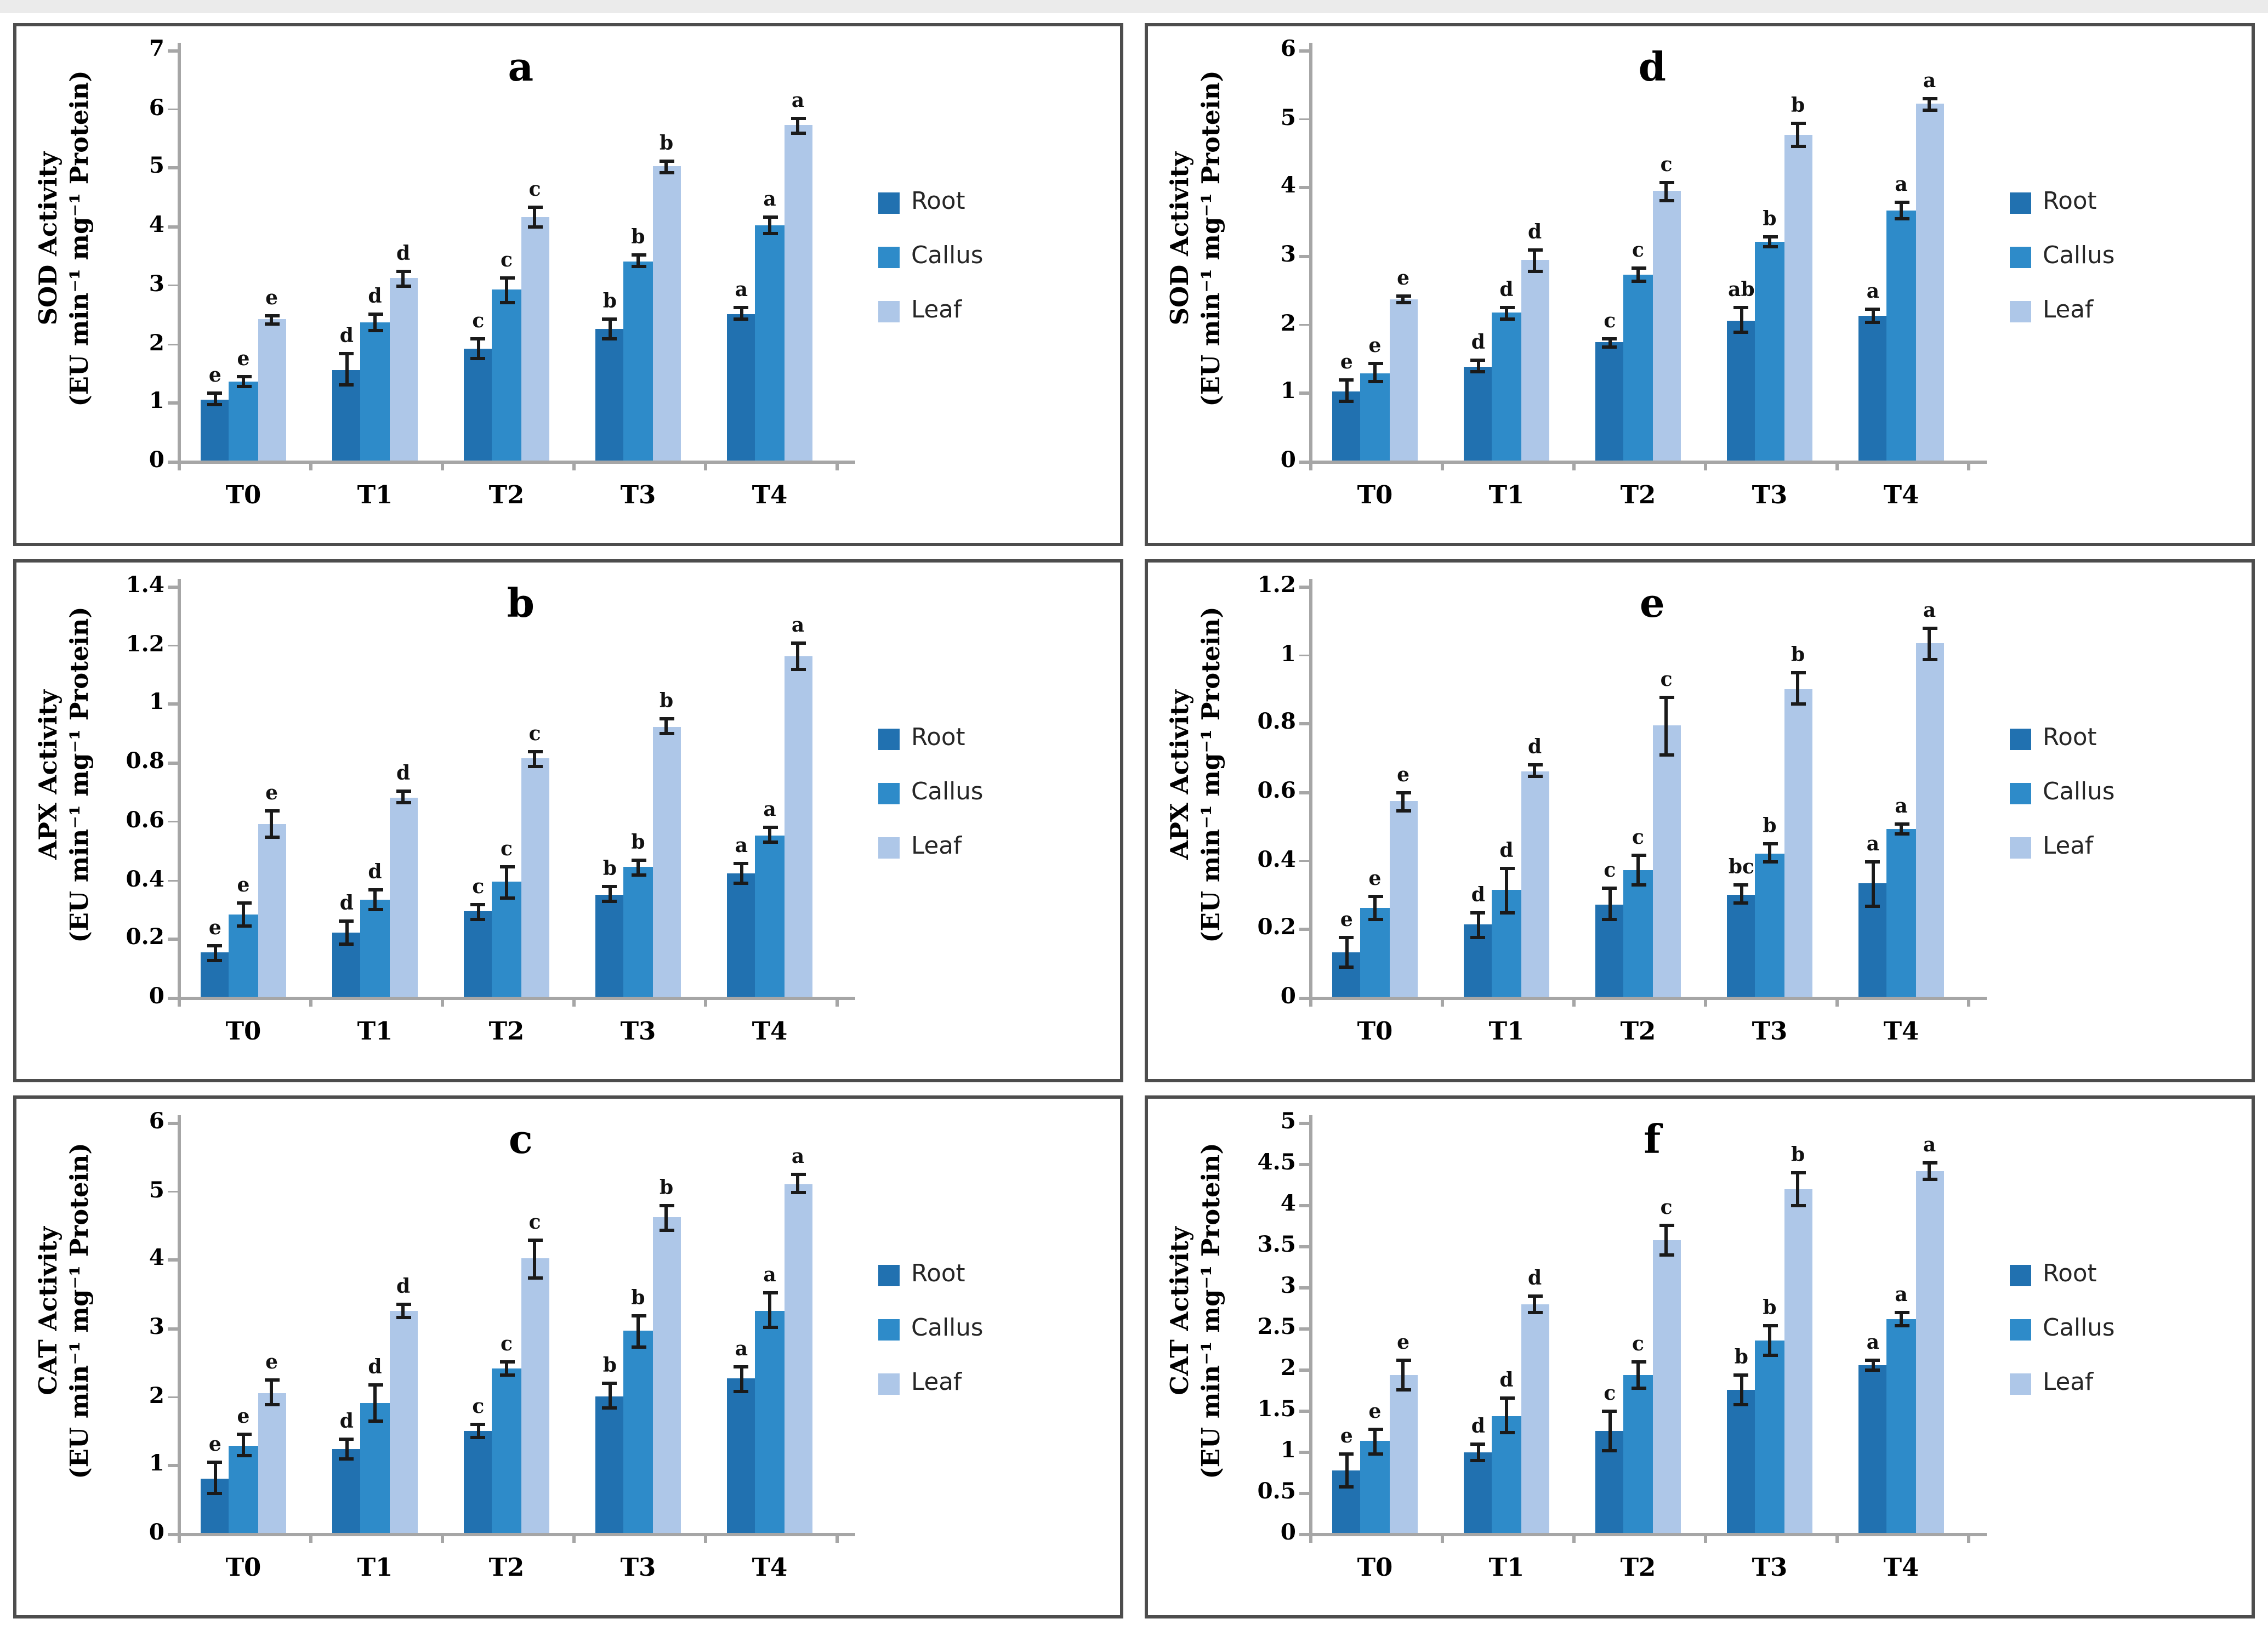 The image size is (2268, 1630). What do you see at coordinates (156, 167) in the screenshot?
I see `y-tick-label: 5` at bounding box center [156, 167].